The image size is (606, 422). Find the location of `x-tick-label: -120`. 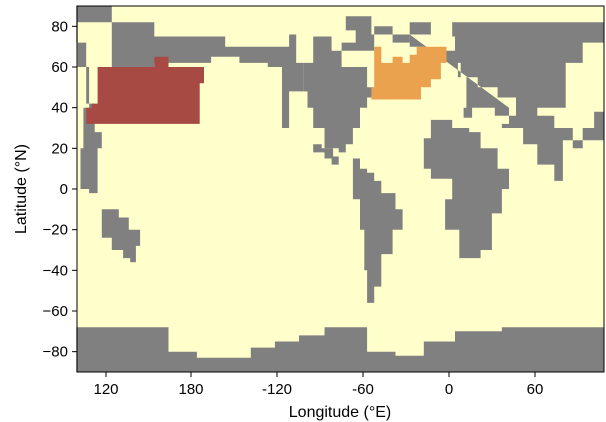

x-tick-label: -120 is located at coordinates (277, 389).